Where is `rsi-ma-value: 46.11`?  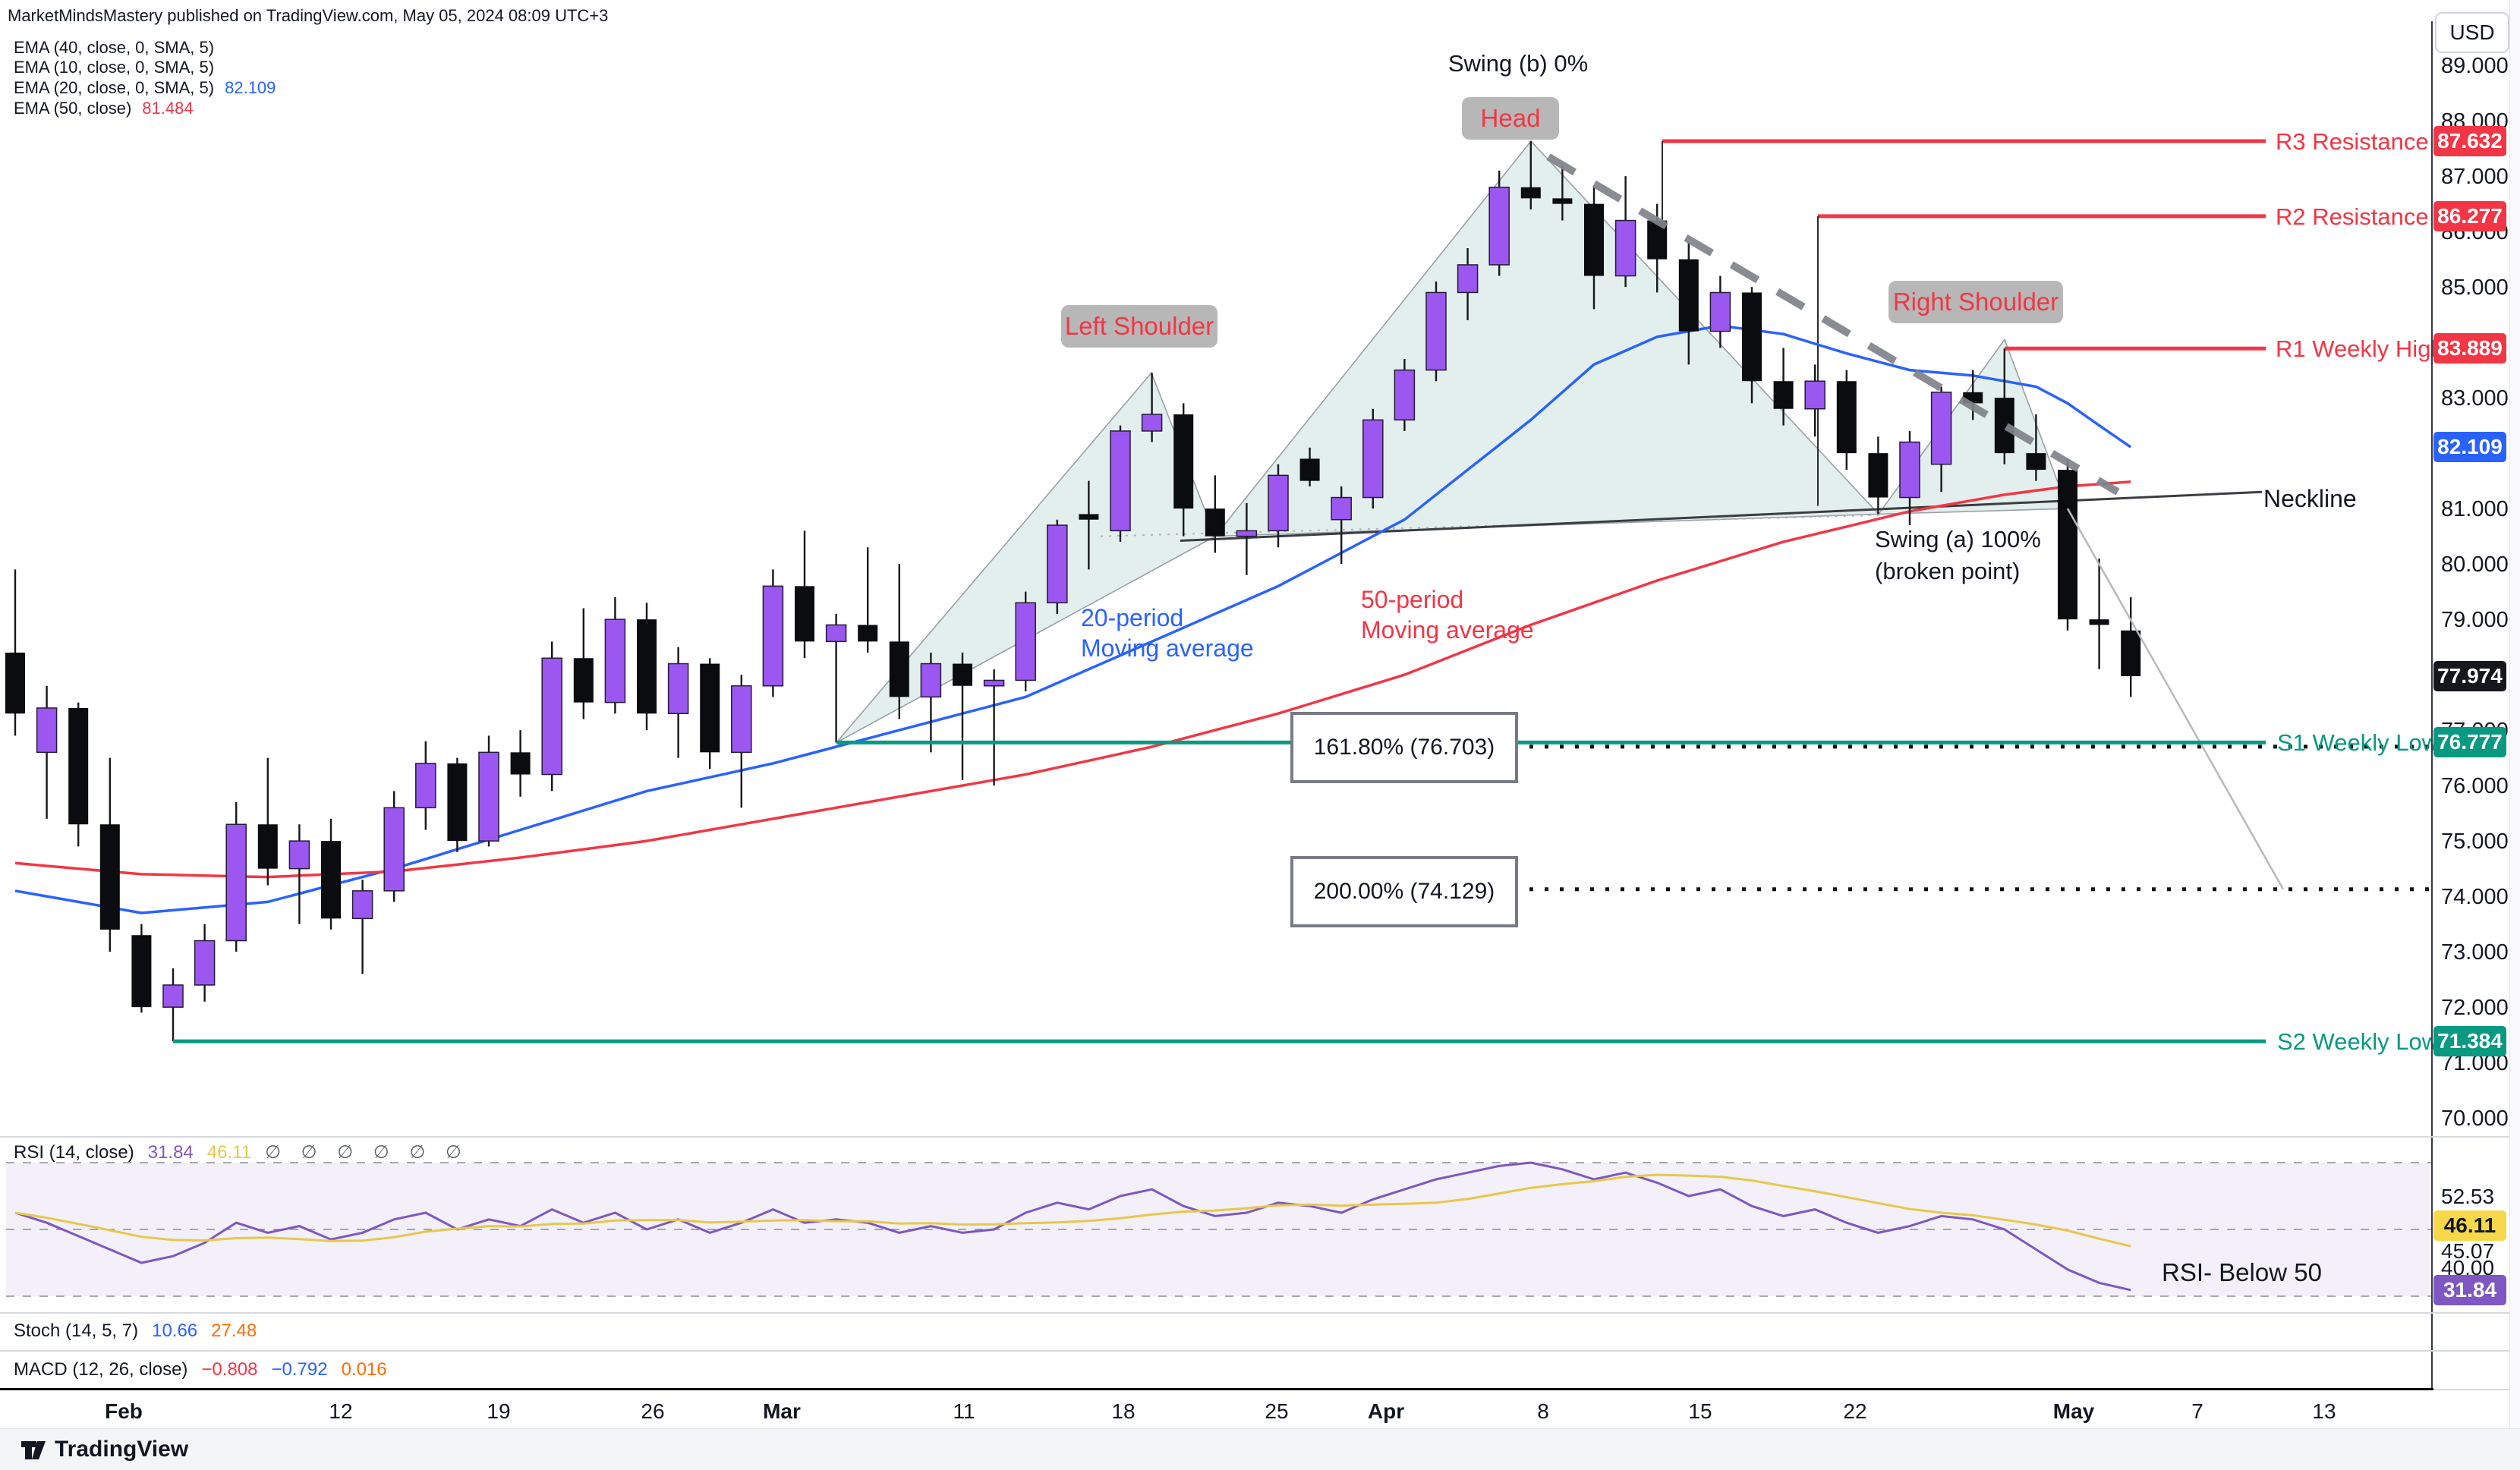 rsi-ma-value: 46.11 is located at coordinates (229, 1152).